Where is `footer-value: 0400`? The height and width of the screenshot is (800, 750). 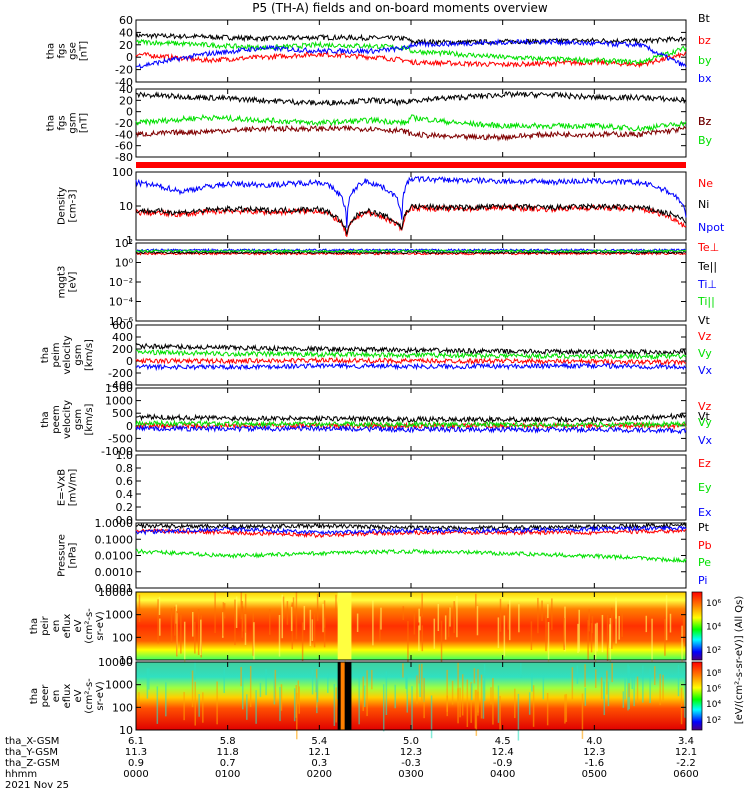 footer-value: 0400 is located at coordinates (502, 774).